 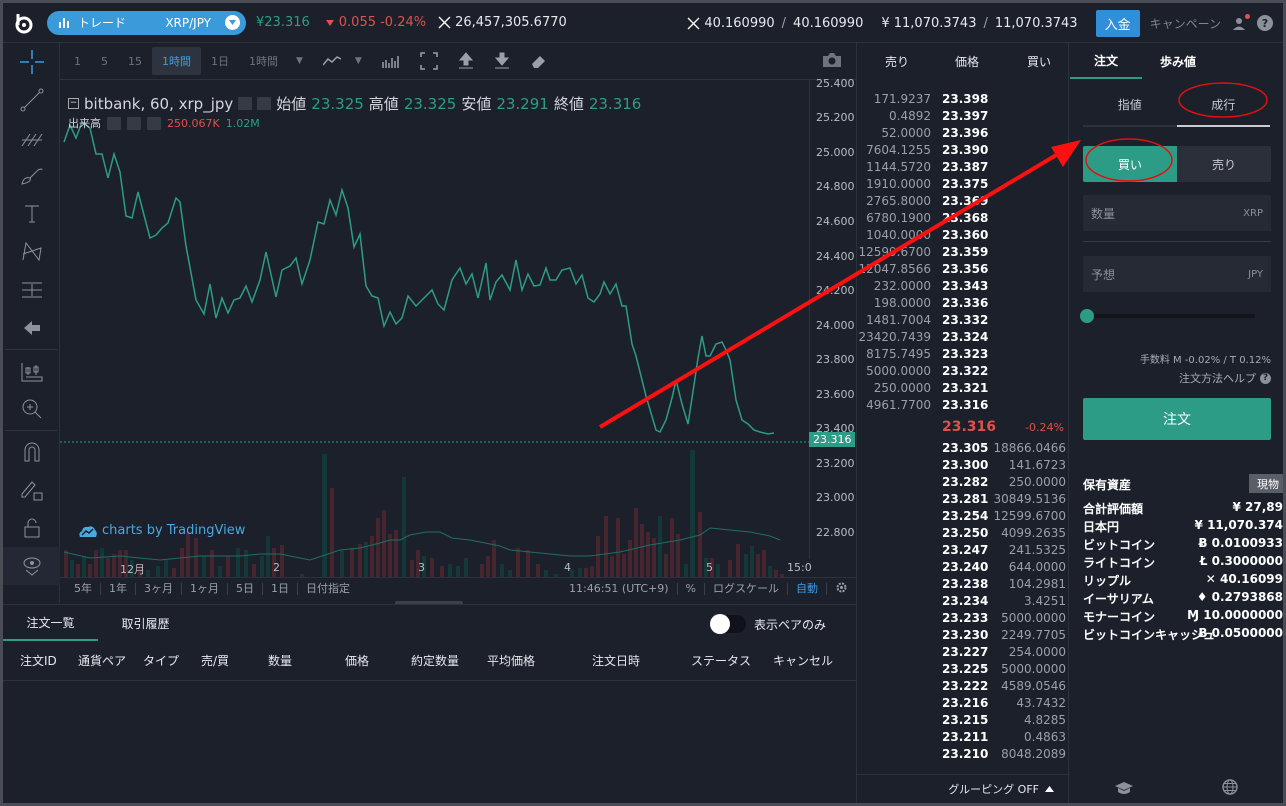 I want to click on tab-trade-history: 取引履歴, so click(x=145, y=623).